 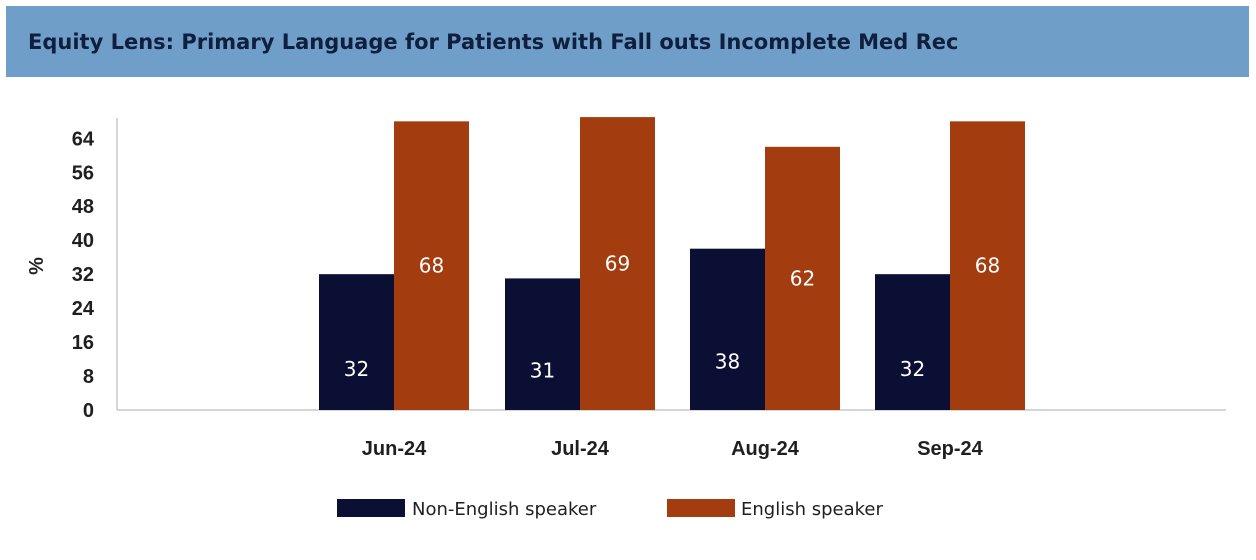 What do you see at coordinates (83, 207) in the screenshot?
I see `y-tick-label: 48` at bounding box center [83, 207].